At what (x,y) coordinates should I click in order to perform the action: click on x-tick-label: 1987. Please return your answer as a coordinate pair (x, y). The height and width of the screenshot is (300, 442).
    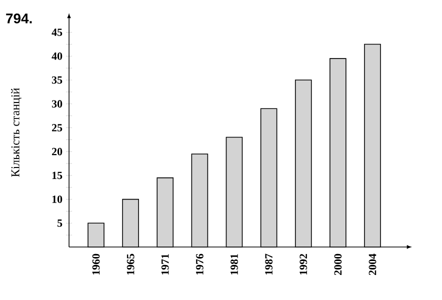
    Looking at the image, I should click on (269, 264).